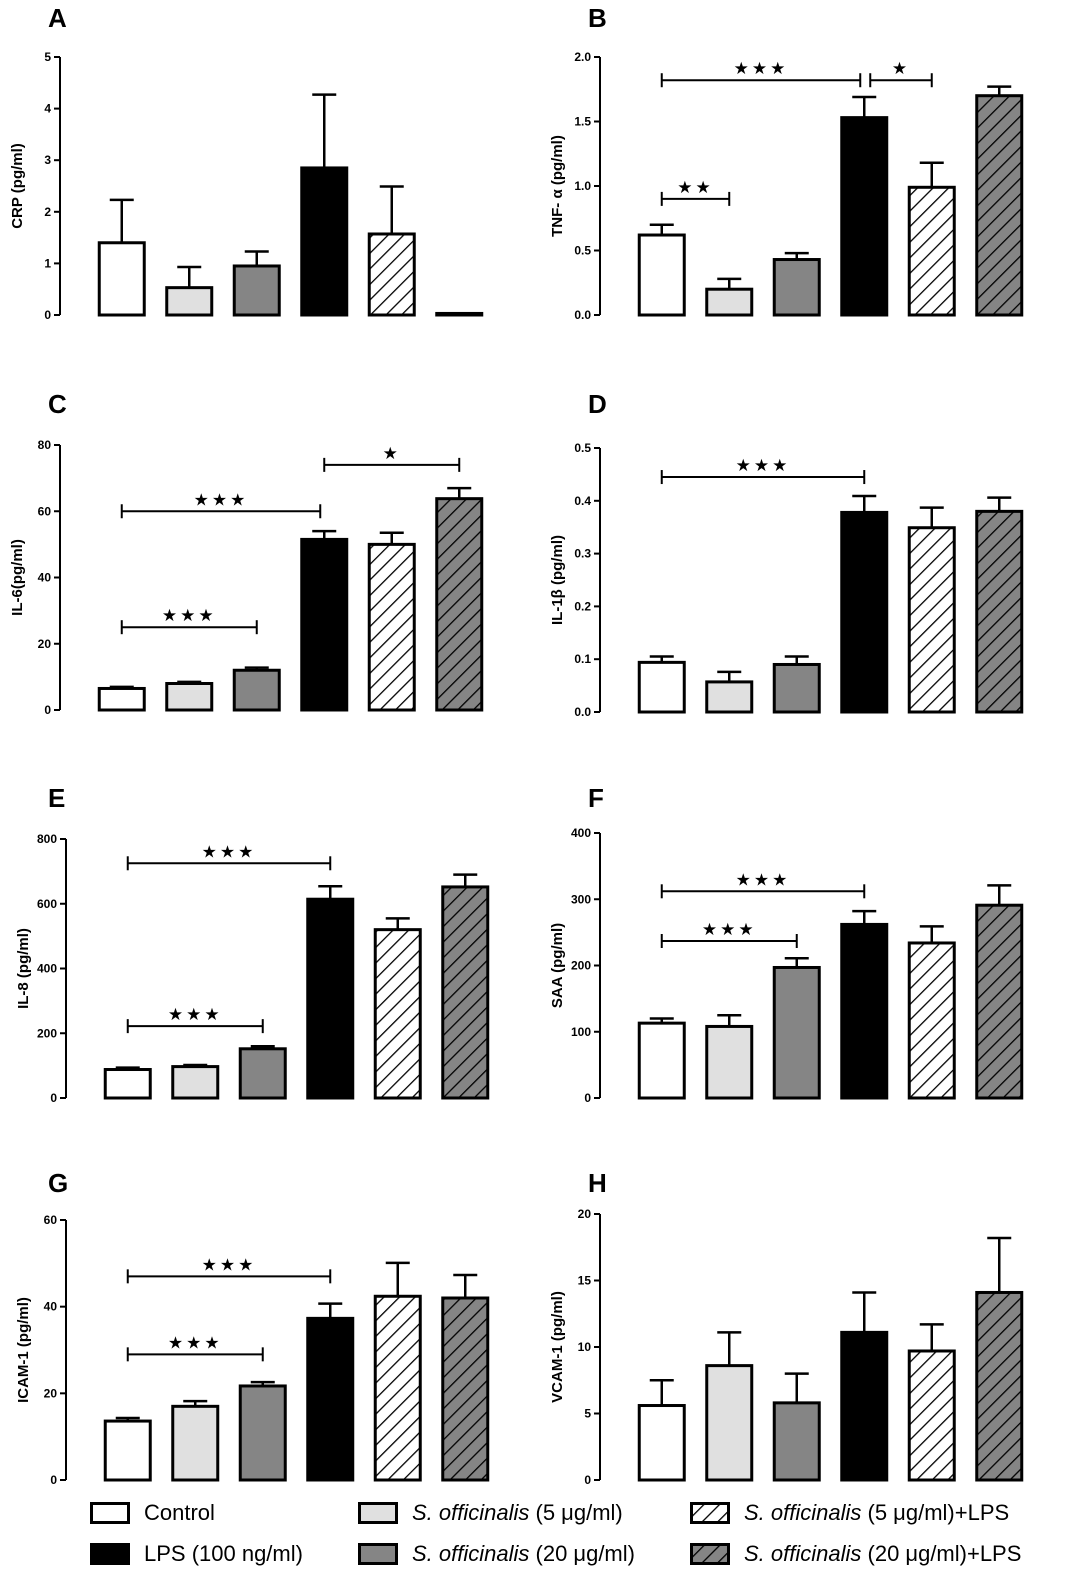 The image size is (1080, 1589). Describe the element at coordinates (582, 122) in the screenshot. I see `y-tick-label: 1.5` at that location.